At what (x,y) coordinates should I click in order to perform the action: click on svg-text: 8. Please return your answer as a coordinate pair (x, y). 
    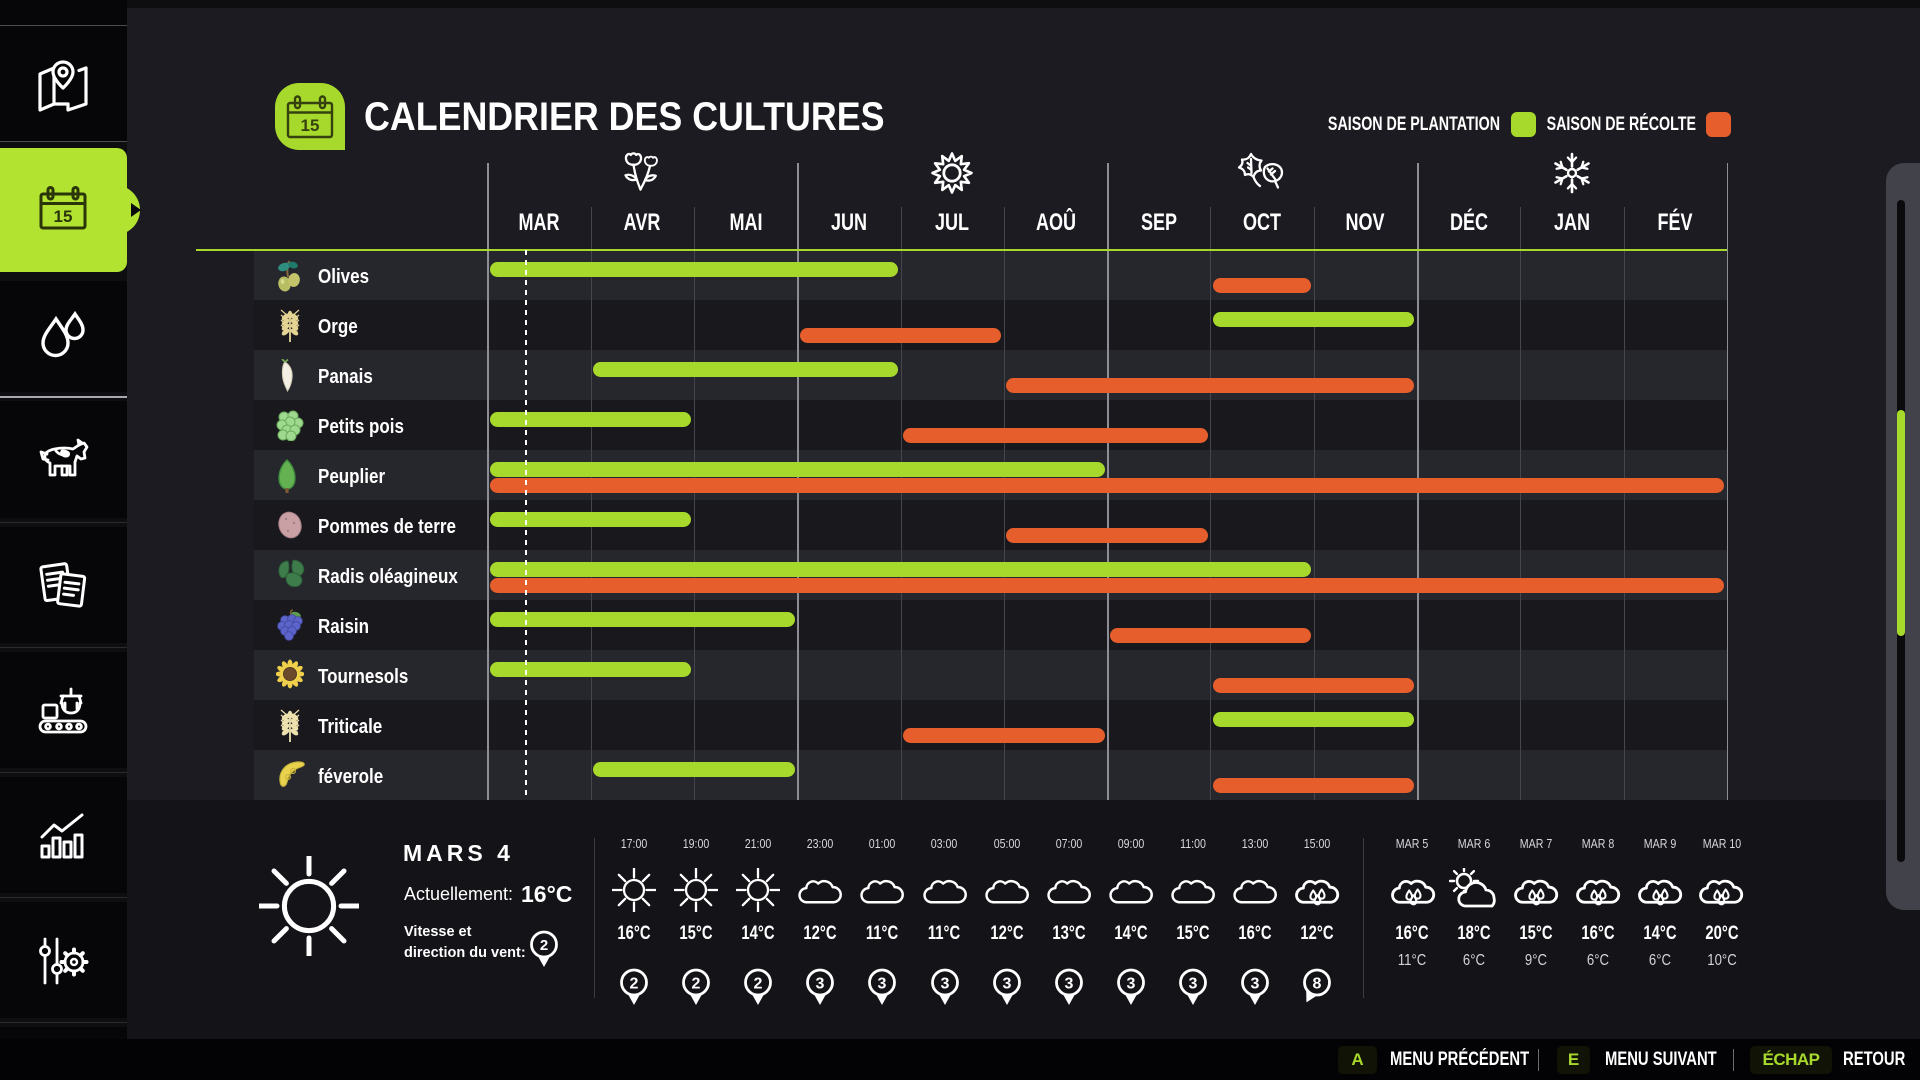
    Looking at the image, I should click on (1317, 983).